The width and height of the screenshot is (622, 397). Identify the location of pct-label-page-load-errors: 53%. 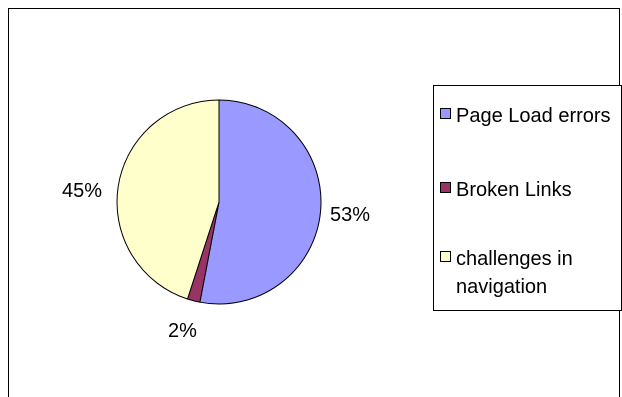
(350, 215).